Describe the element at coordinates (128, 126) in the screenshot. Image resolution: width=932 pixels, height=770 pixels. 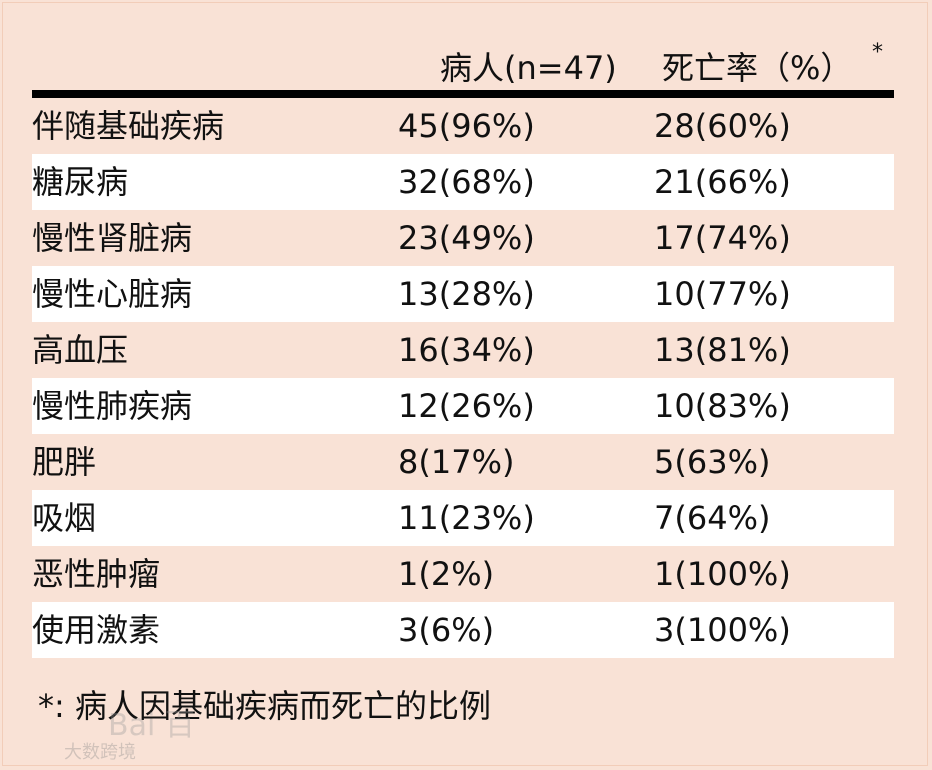
I see `condition-cell: 伴随基础疾病` at that location.